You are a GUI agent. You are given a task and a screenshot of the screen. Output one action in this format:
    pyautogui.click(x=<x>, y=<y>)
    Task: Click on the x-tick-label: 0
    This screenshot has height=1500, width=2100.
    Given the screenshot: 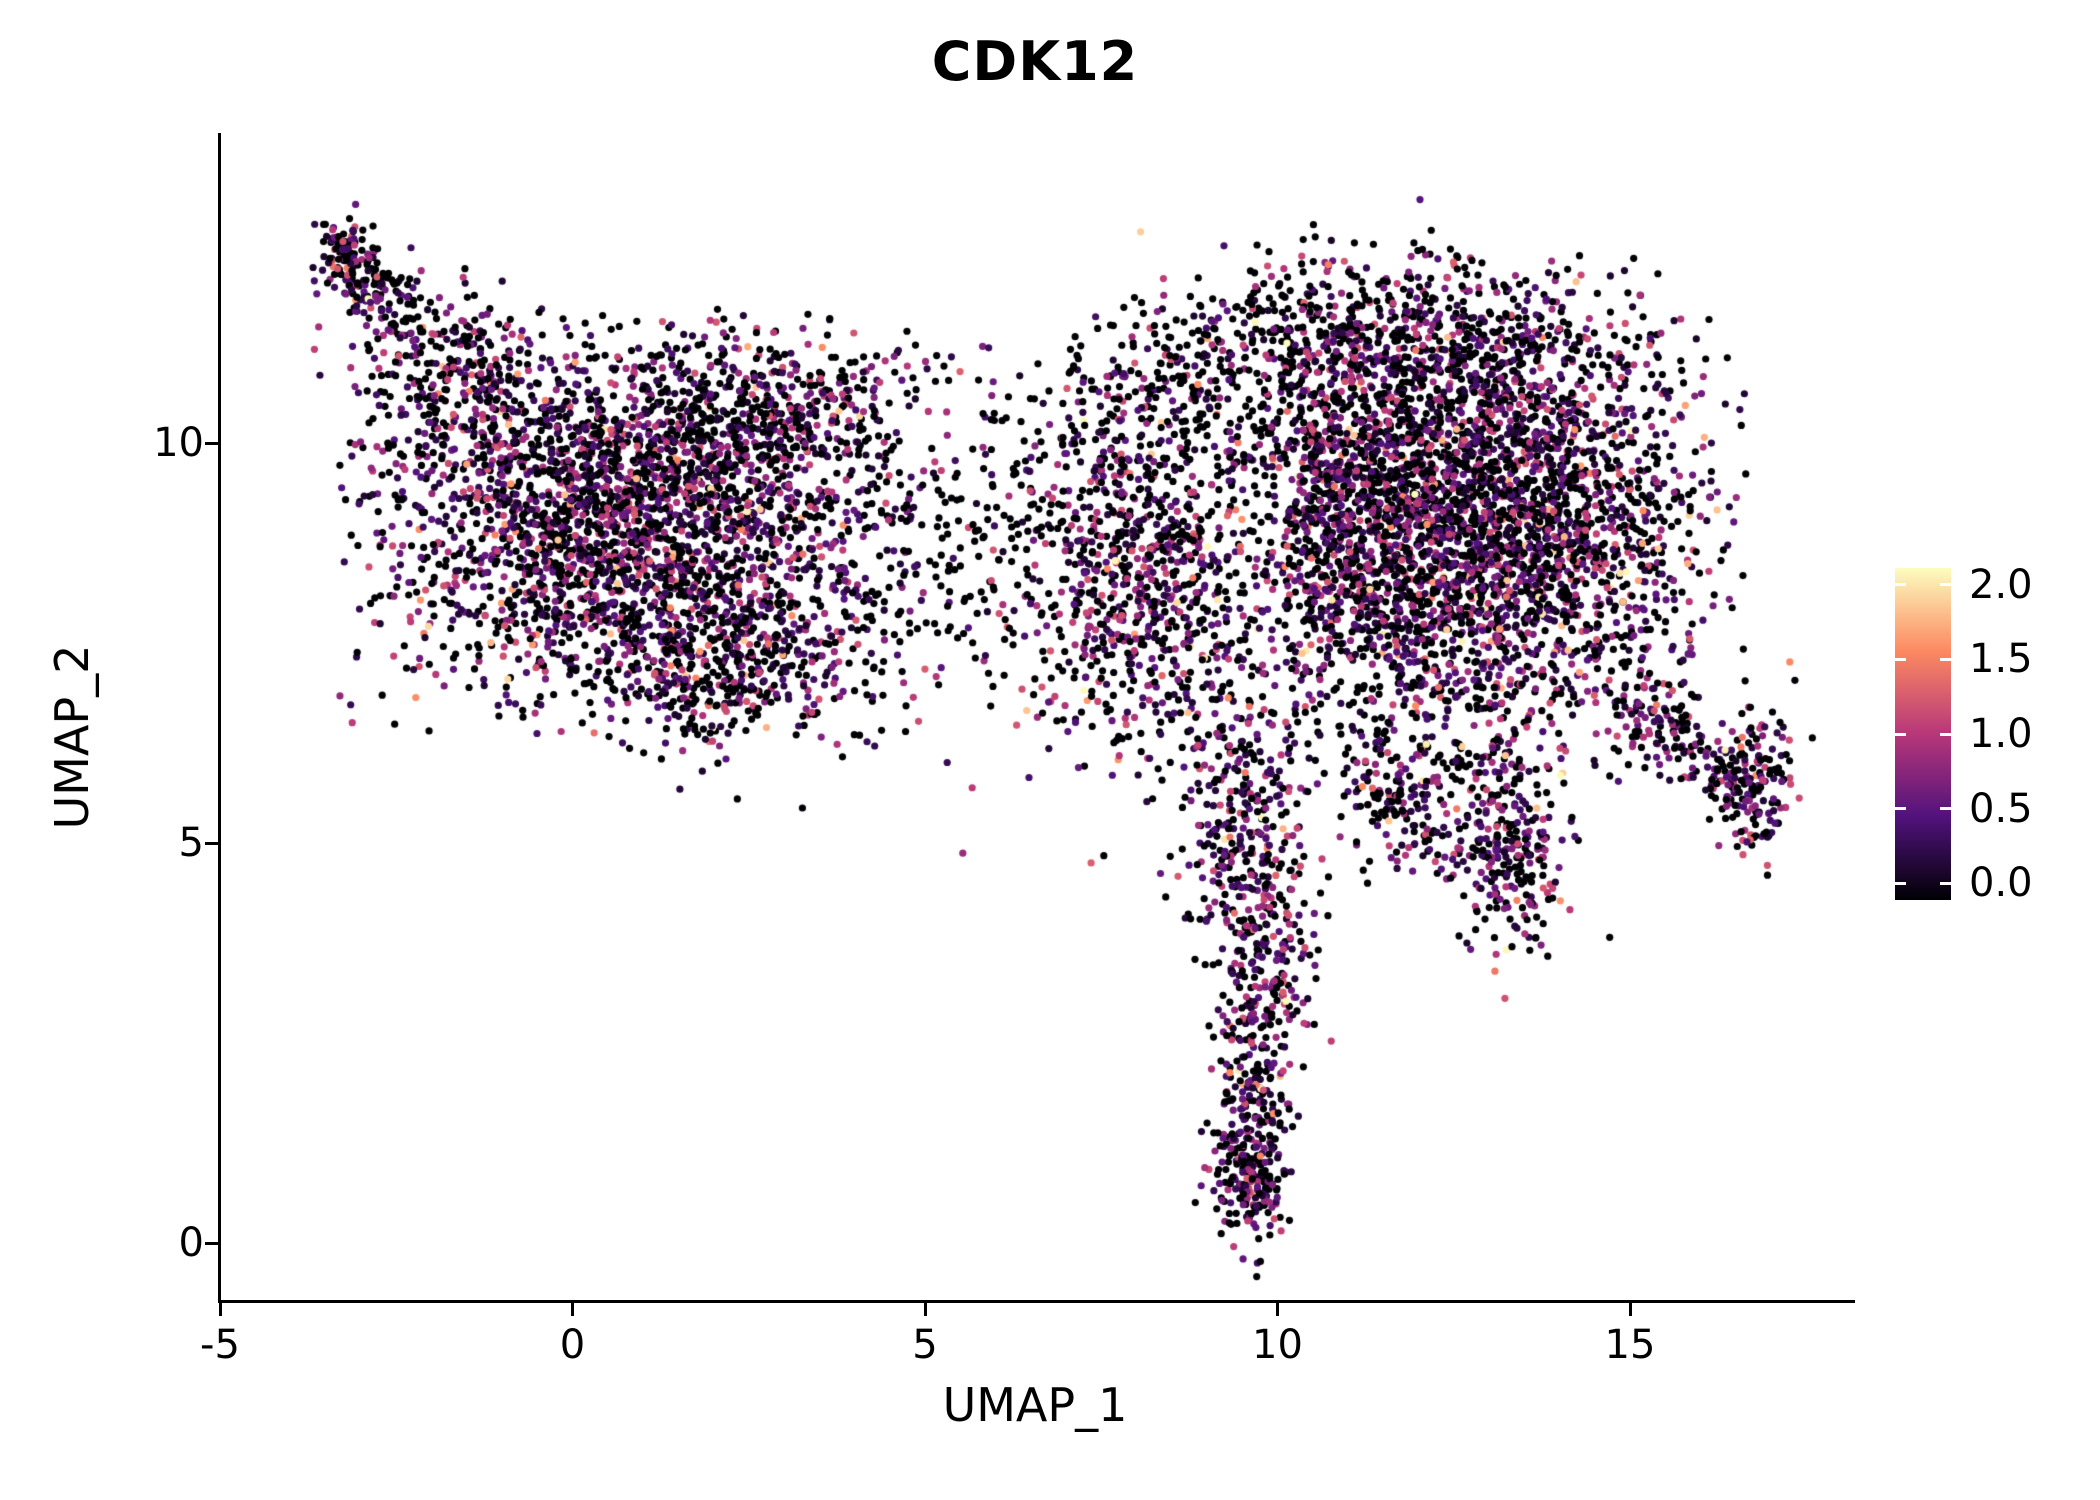 What is the action you would take?
    pyautogui.click(x=572, y=1345)
    